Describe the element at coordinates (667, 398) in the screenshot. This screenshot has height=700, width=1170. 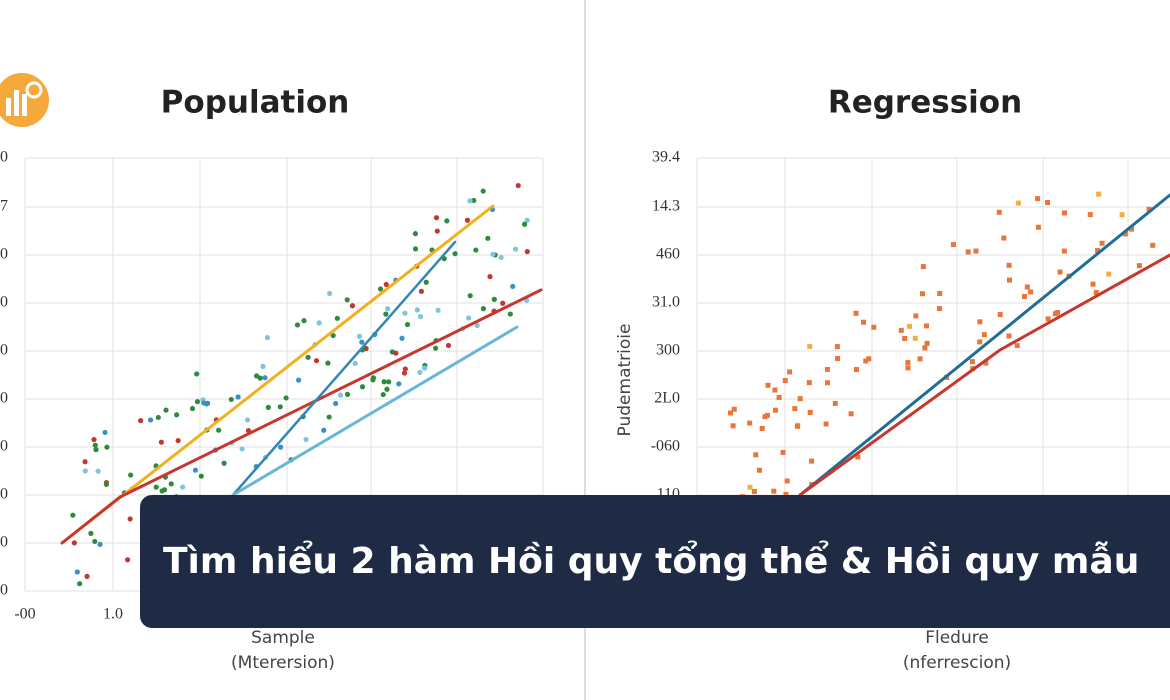
I see `y-tick-label: 2L0` at that location.